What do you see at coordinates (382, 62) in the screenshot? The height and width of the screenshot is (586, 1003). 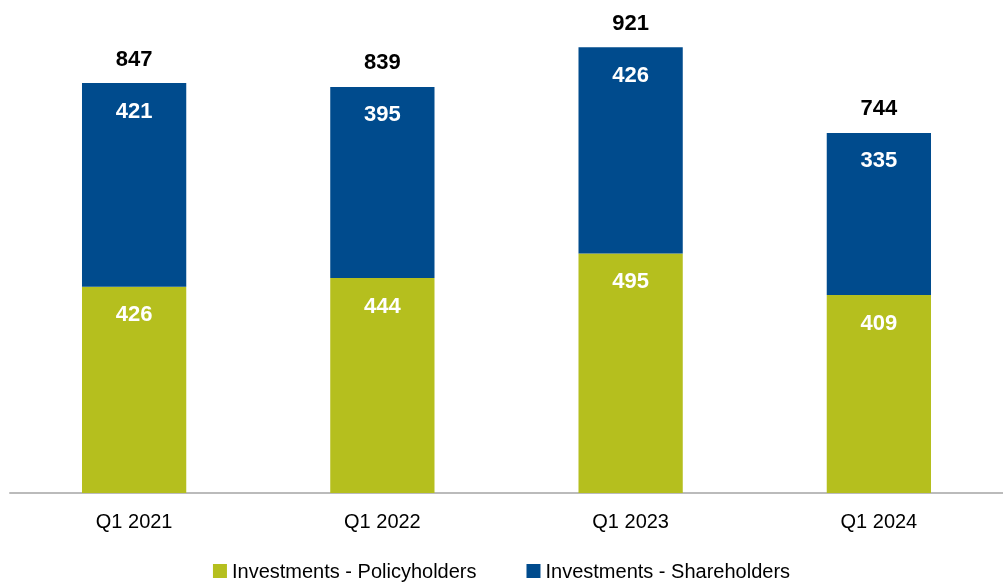 I see `total-label: 839` at bounding box center [382, 62].